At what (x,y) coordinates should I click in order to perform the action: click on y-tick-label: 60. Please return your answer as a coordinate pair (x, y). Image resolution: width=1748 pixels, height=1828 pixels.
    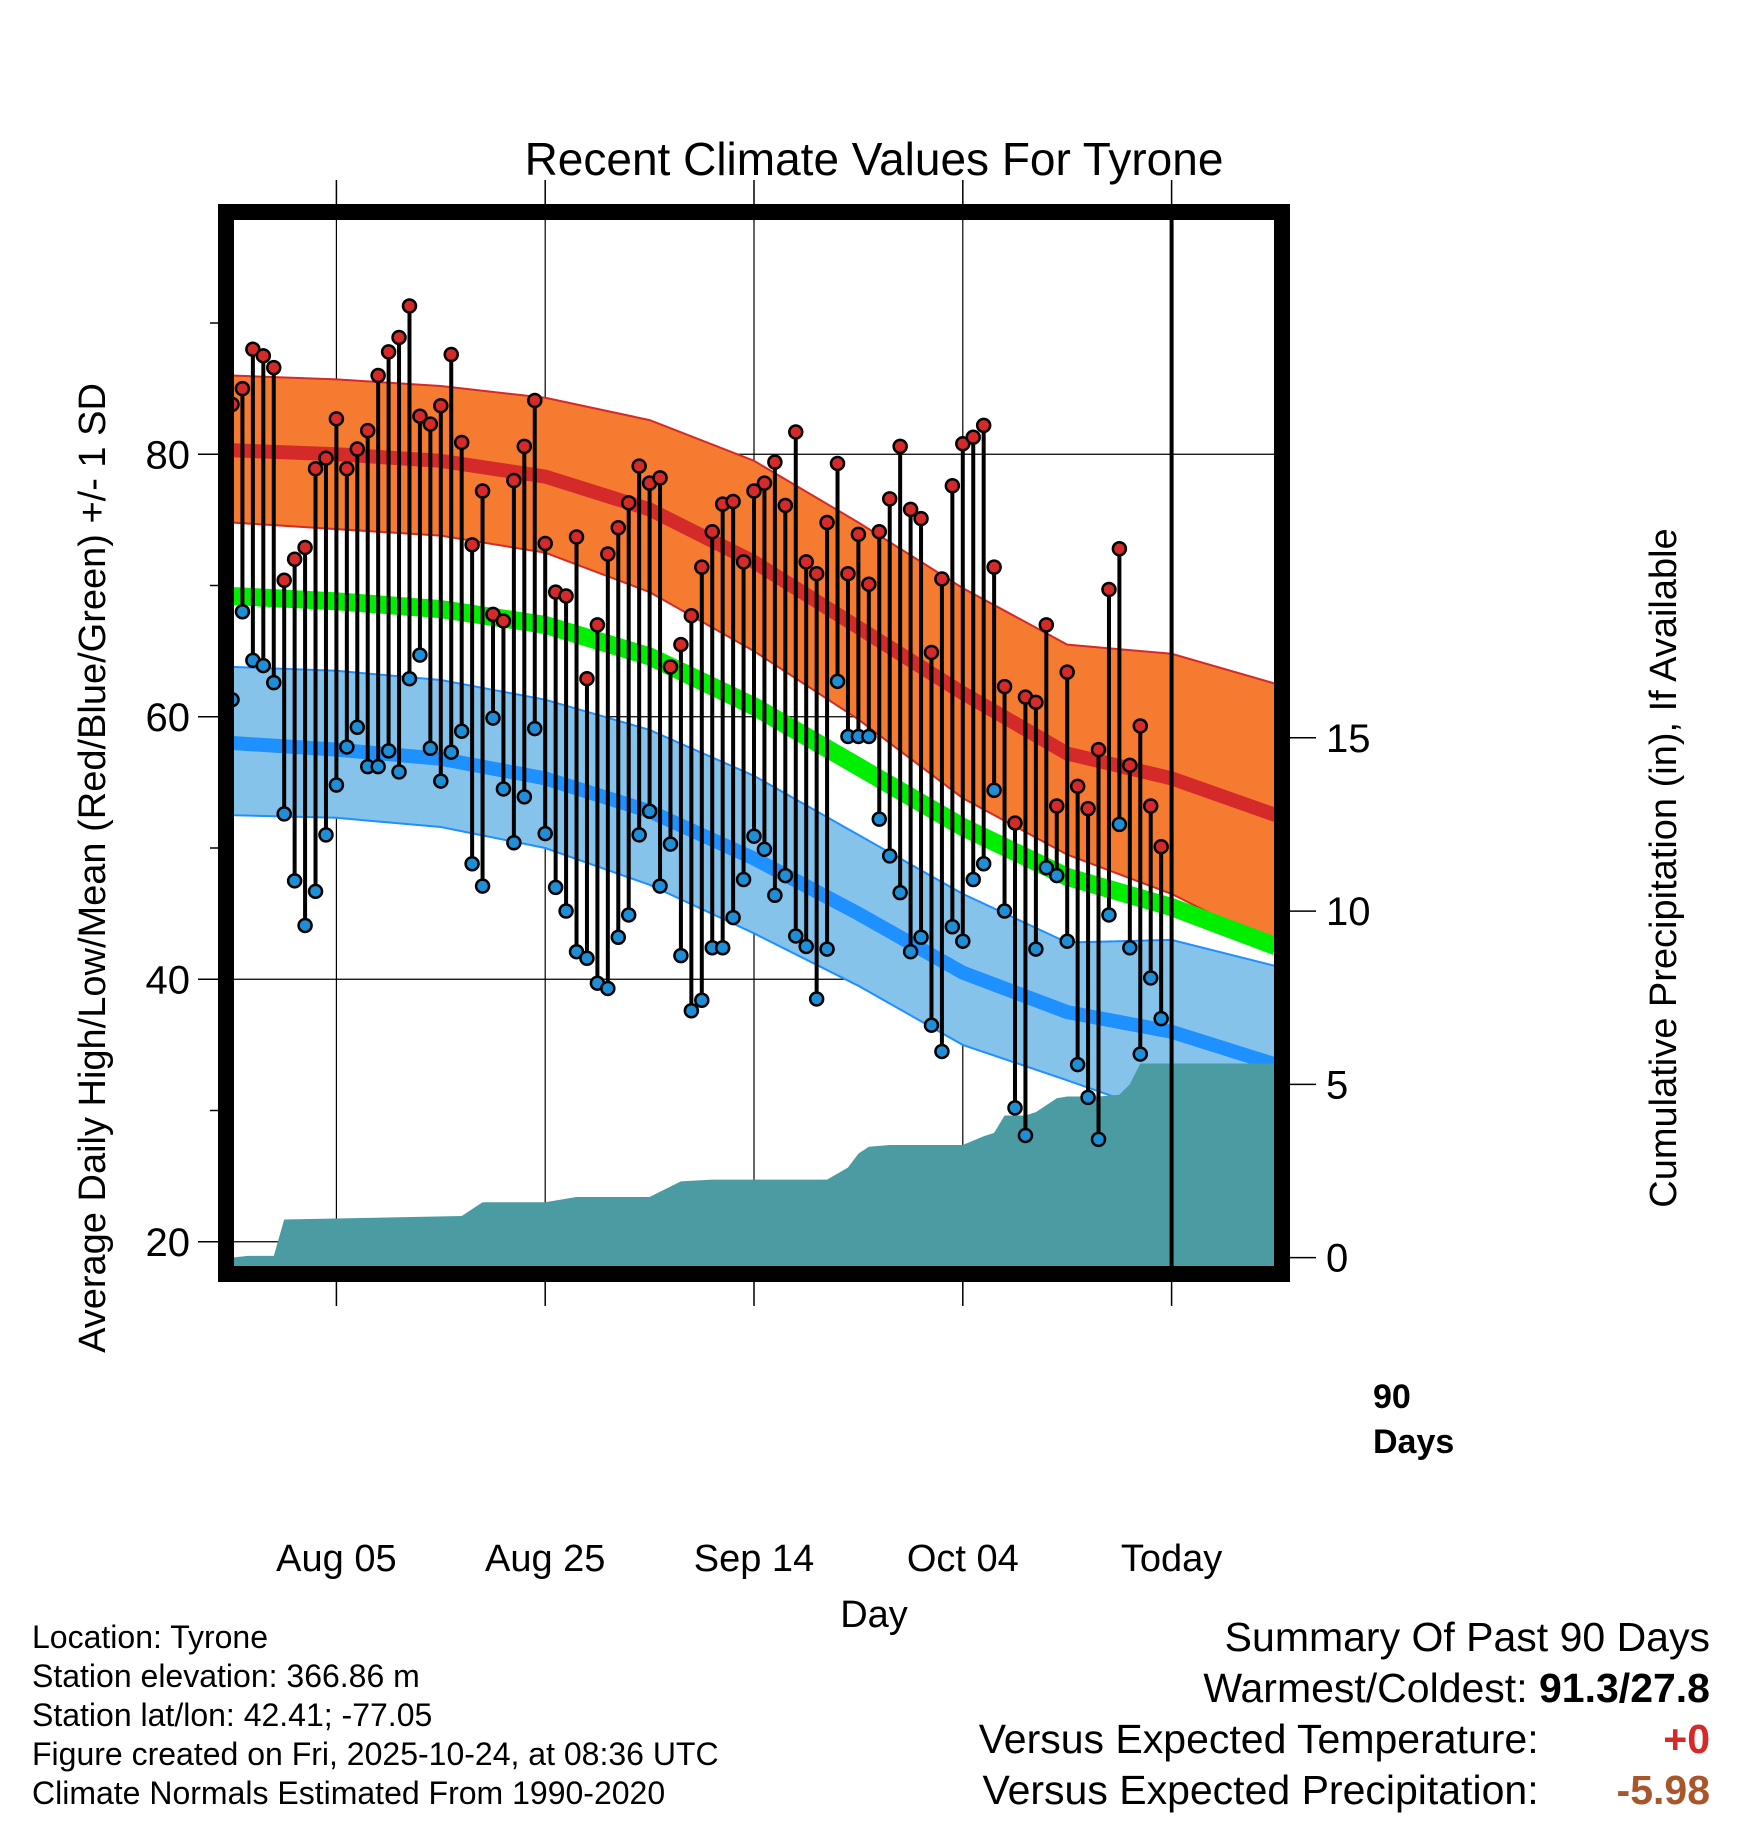
    Looking at the image, I should click on (168, 718).